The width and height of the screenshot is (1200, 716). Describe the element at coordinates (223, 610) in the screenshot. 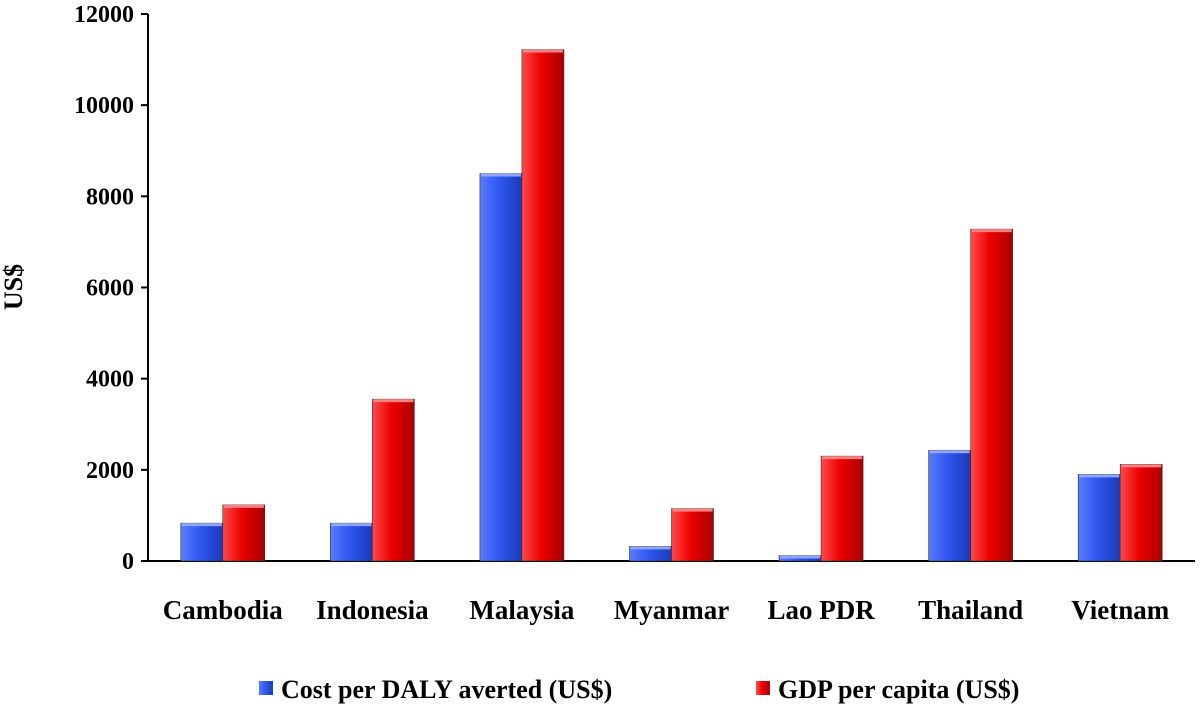

I see `x-tick-label: Cambodia` at that location.